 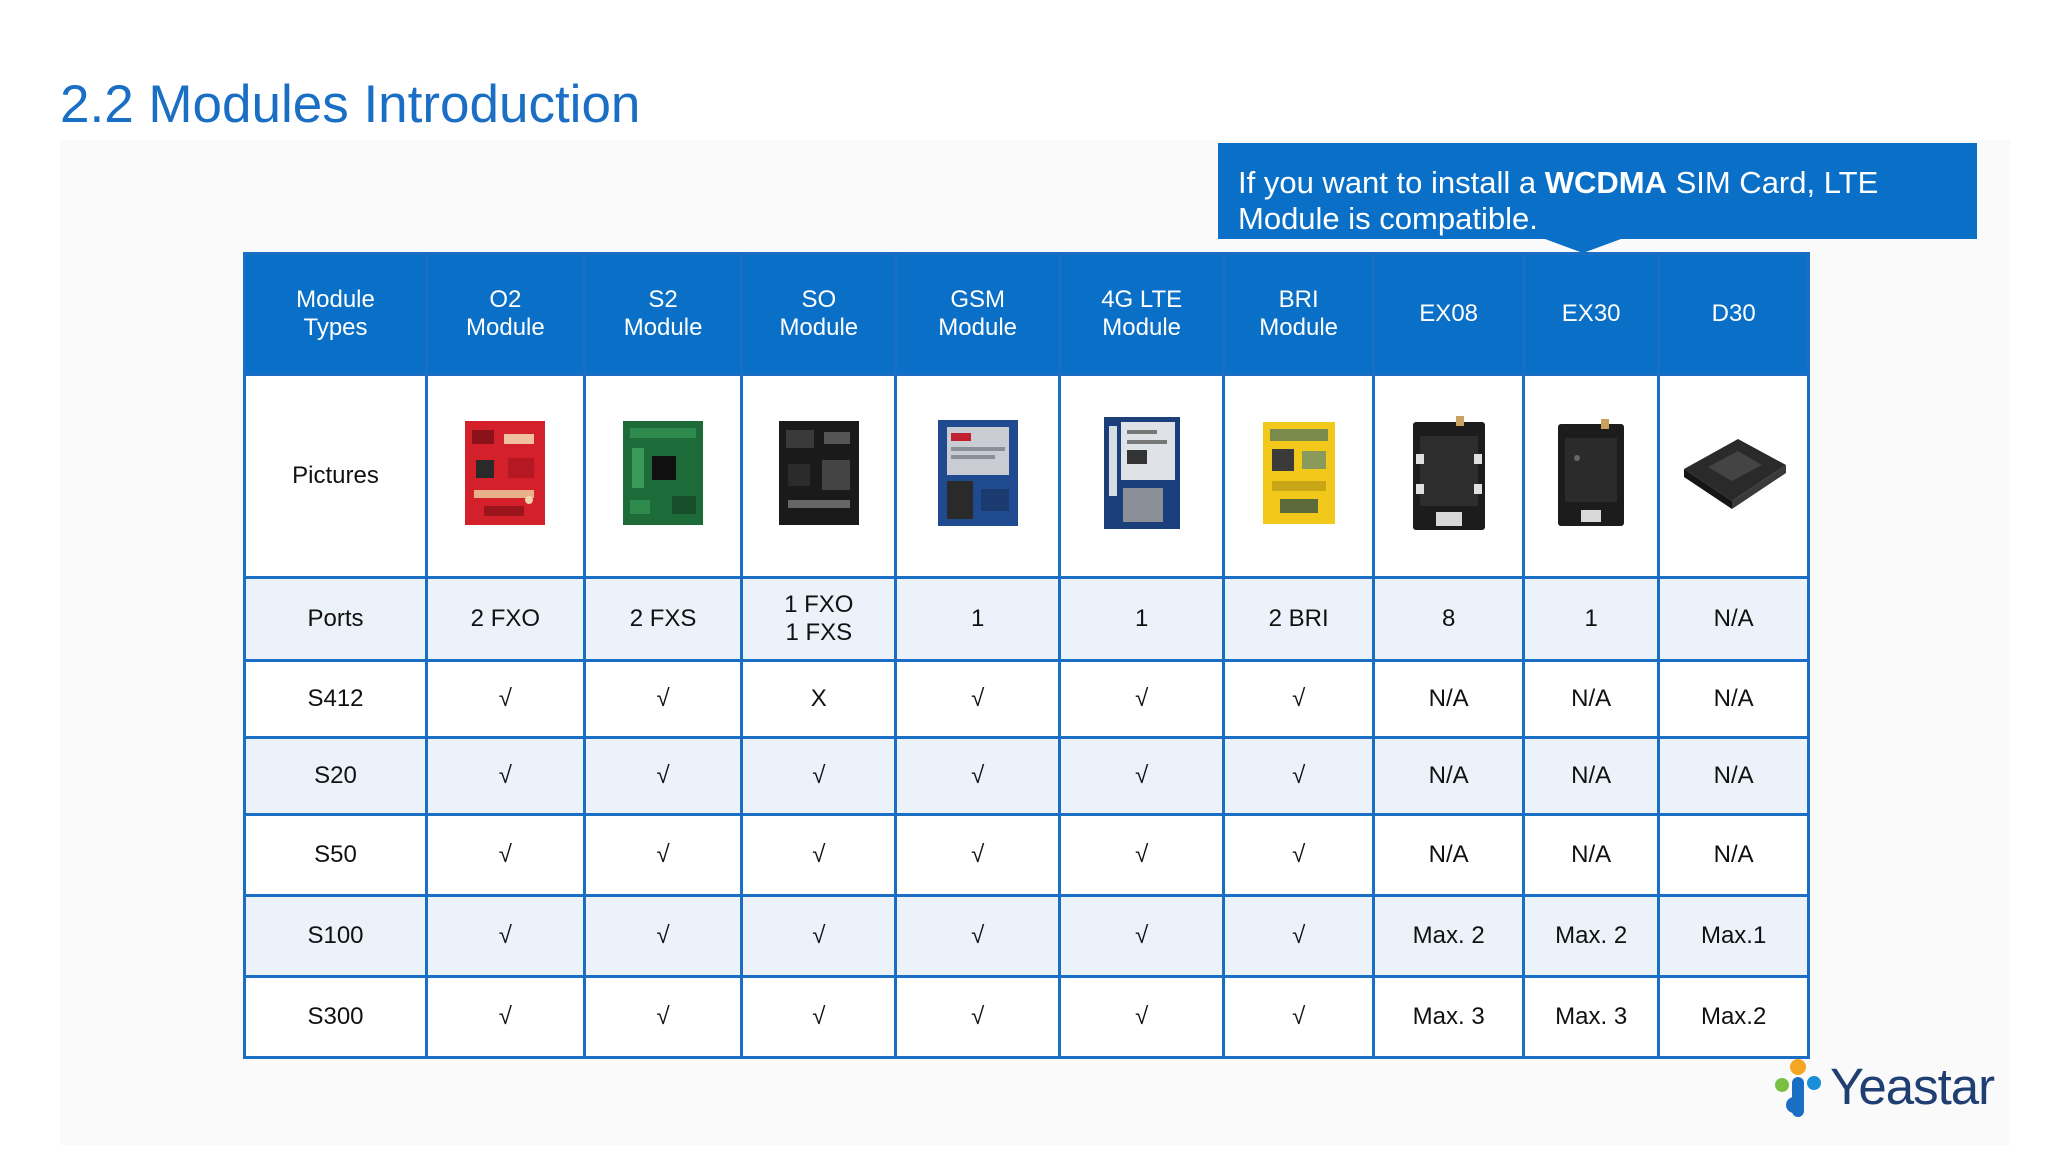 I want to click on header-bri-module: BRI Module, so click(x=1299, y=314).